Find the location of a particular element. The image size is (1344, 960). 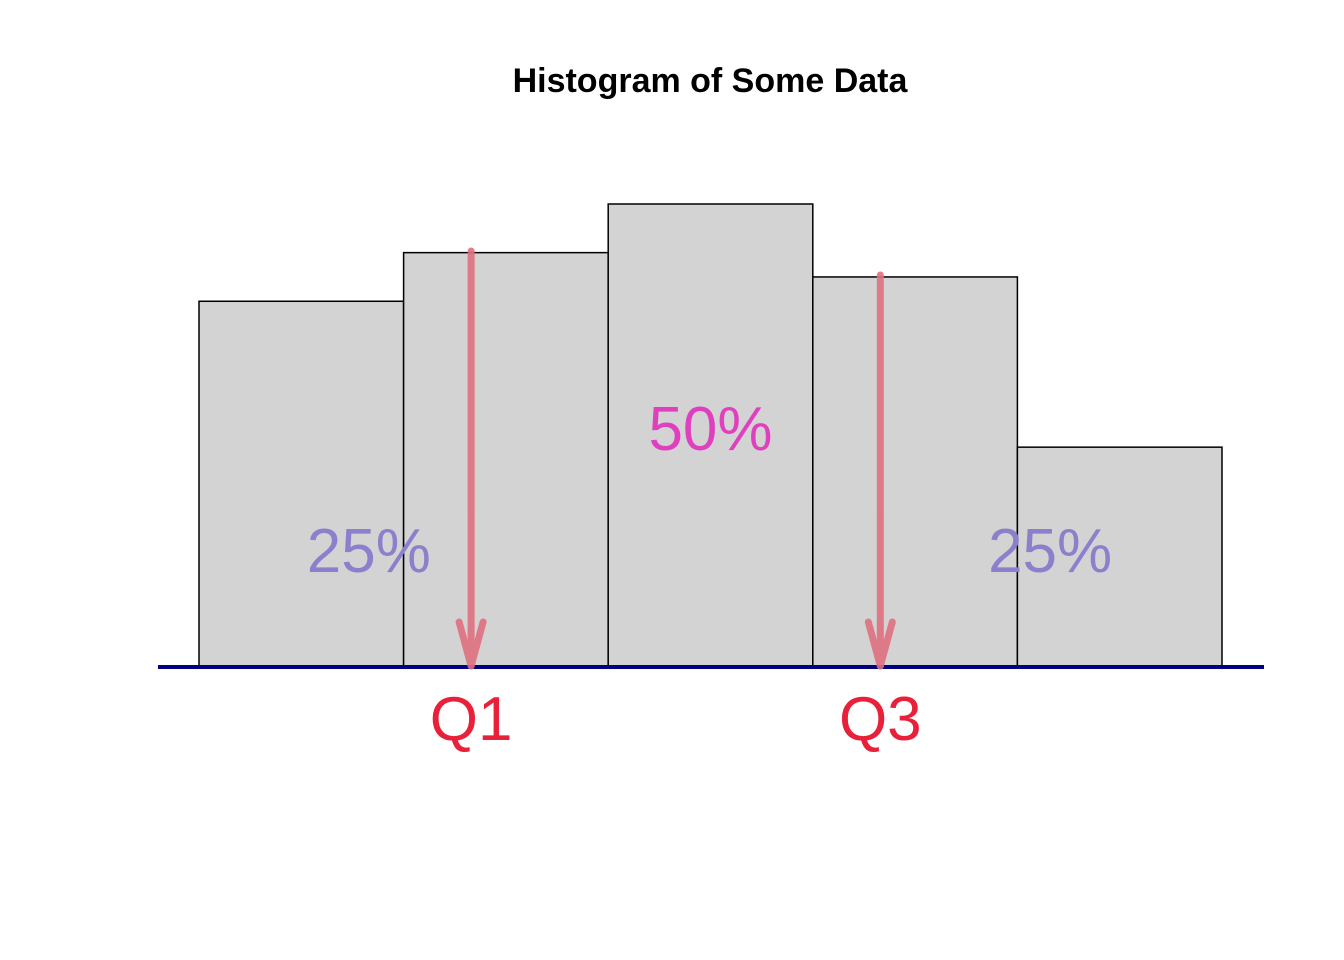

region-label-2: 50% is located at coordinates (710, 429).